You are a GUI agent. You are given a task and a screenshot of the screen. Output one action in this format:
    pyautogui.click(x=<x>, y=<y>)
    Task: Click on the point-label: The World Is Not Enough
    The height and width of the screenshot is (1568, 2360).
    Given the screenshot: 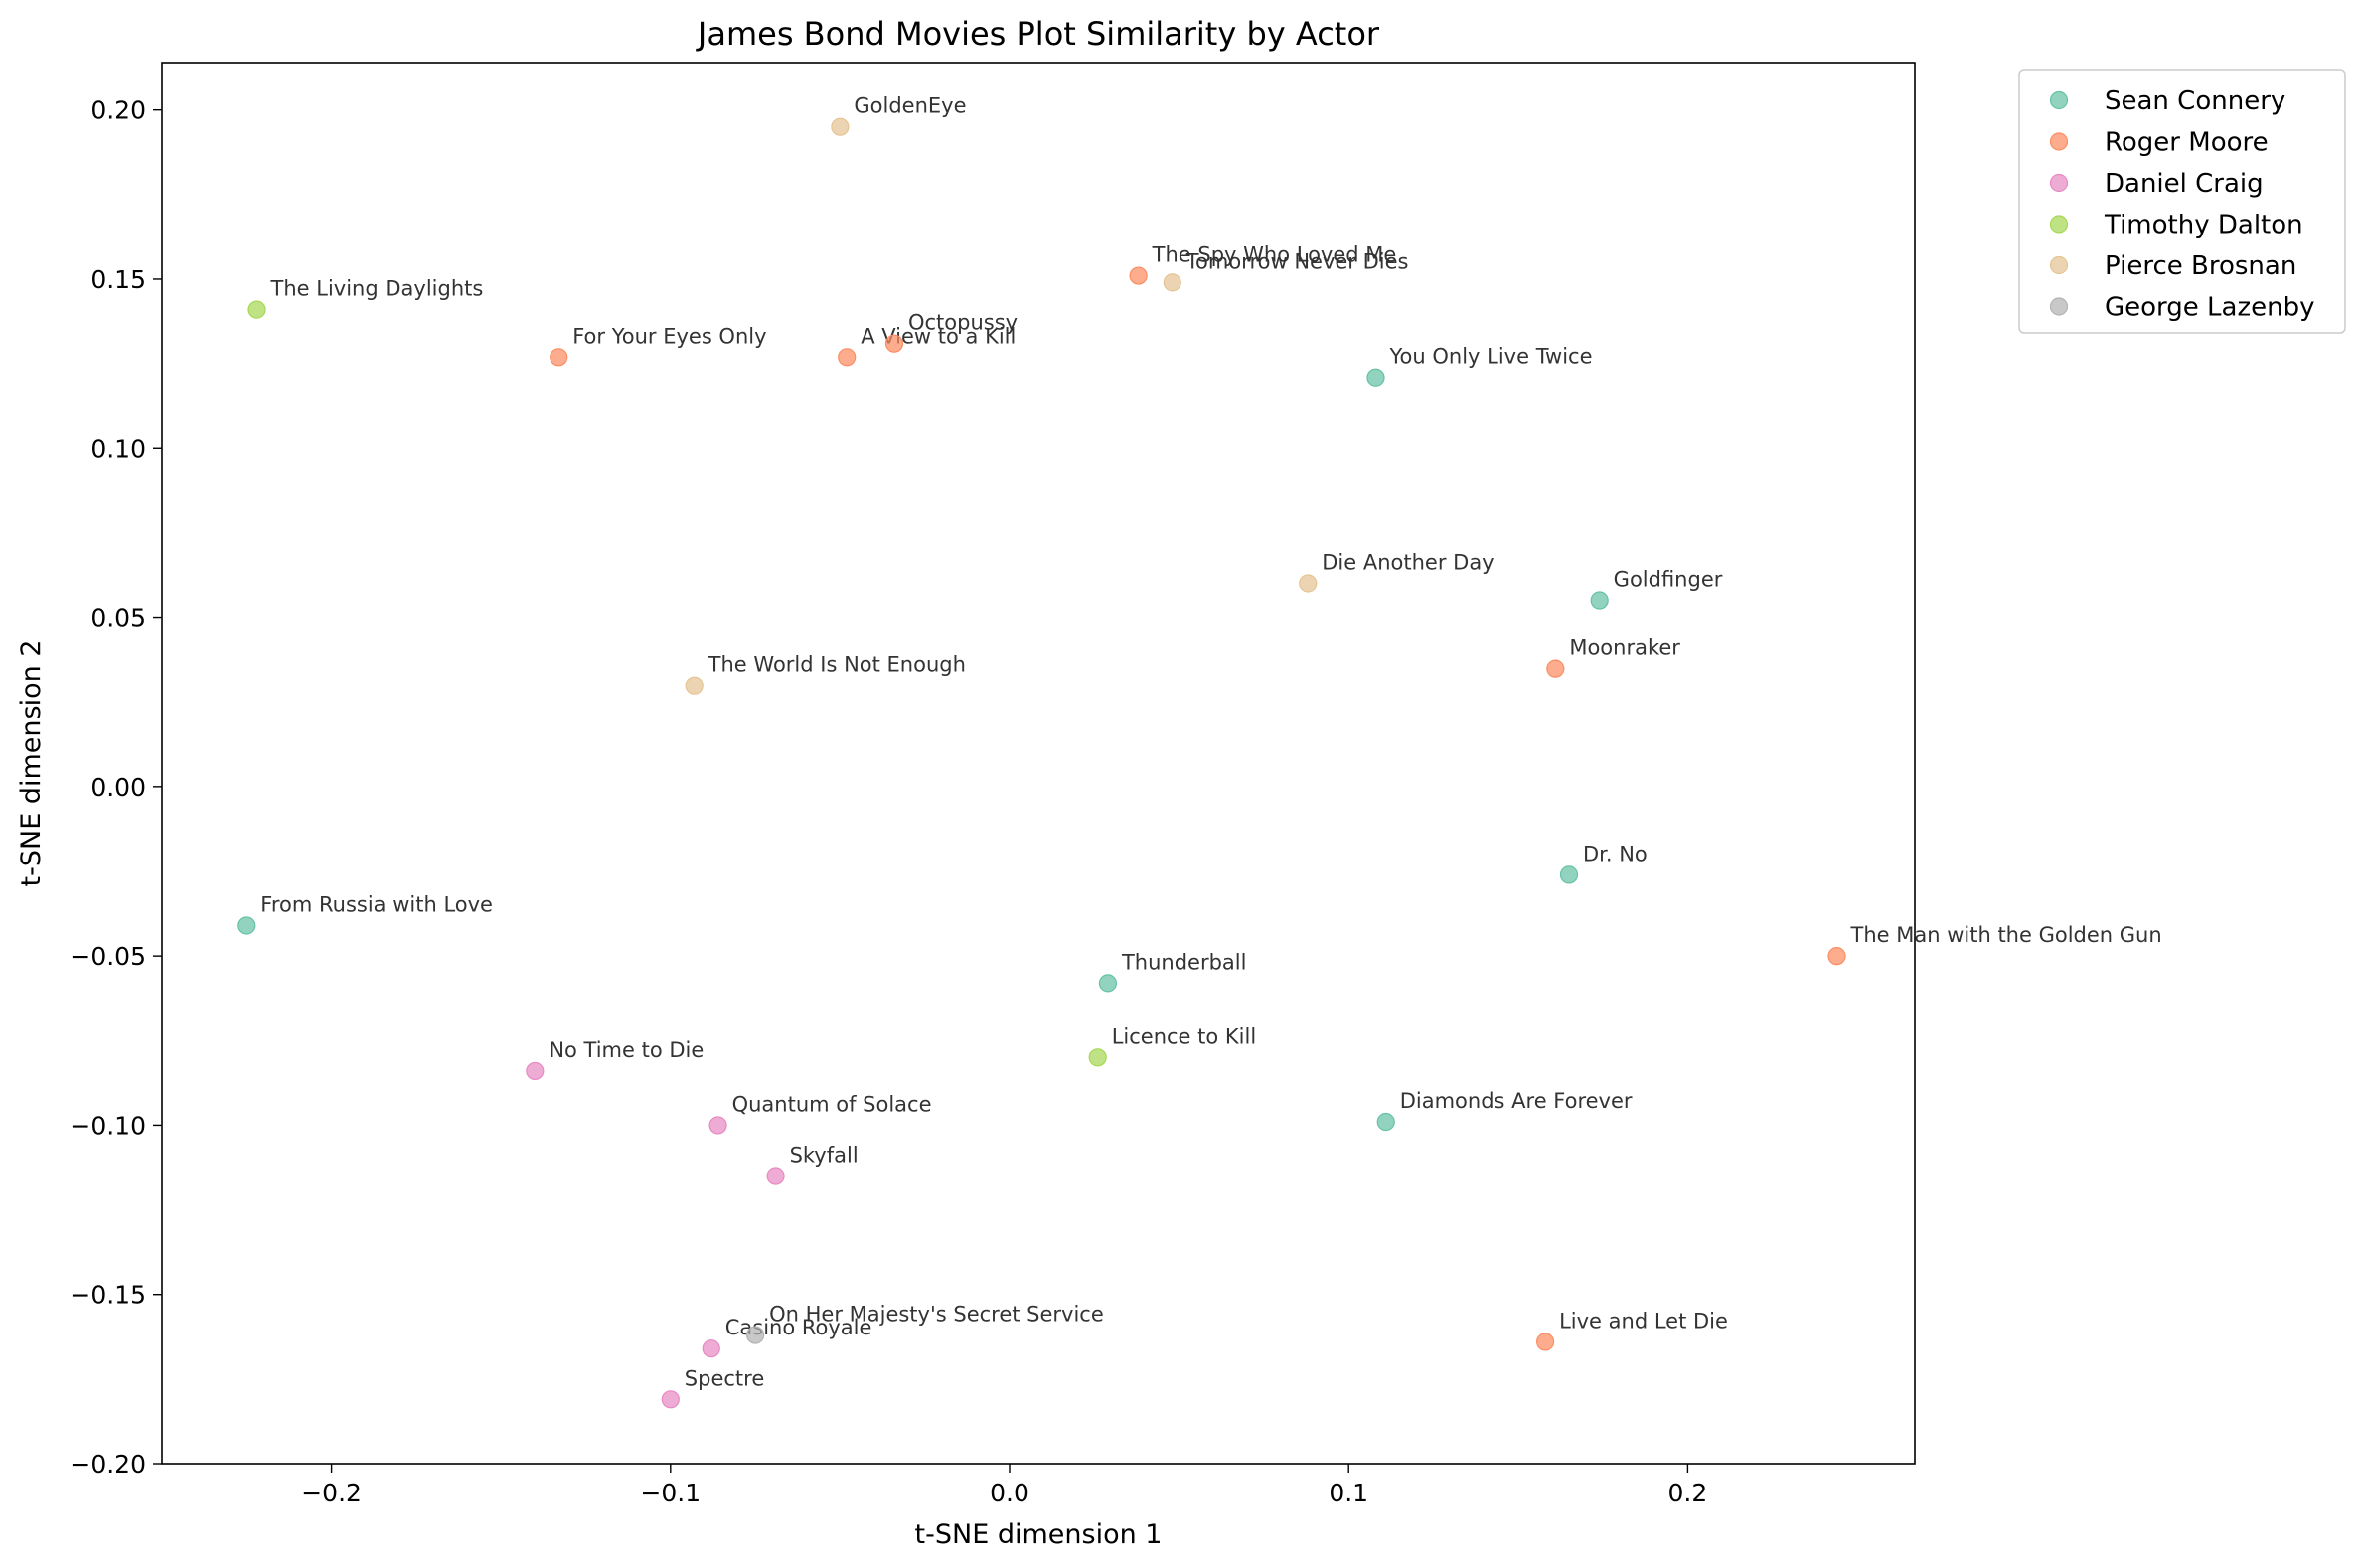 What is the action you would take?
    pyautogui.click(x=837, y=665)
    